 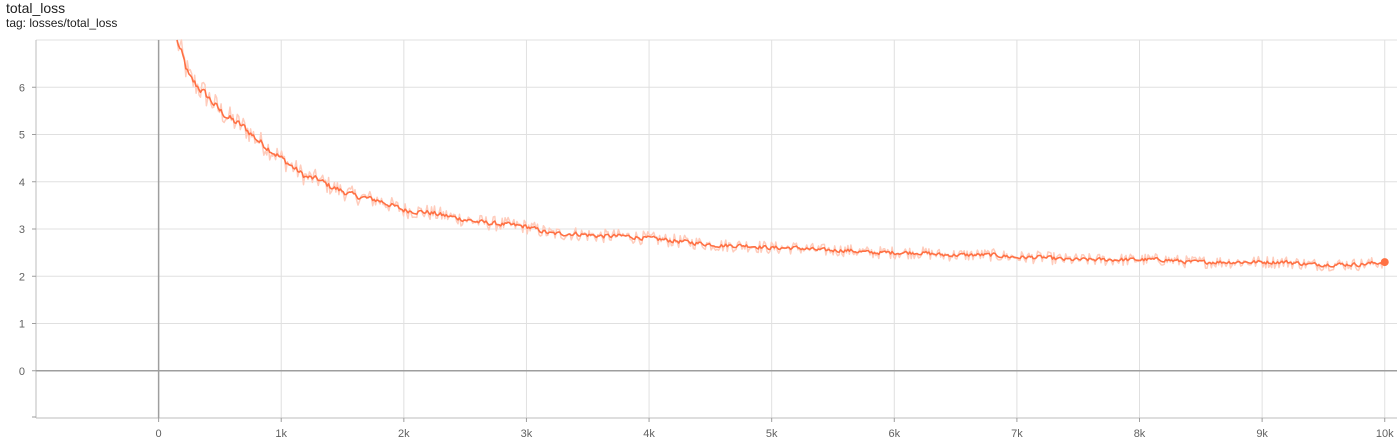 I want to click on x-tick-label-9: 9k, so click(x=1262, y=434).